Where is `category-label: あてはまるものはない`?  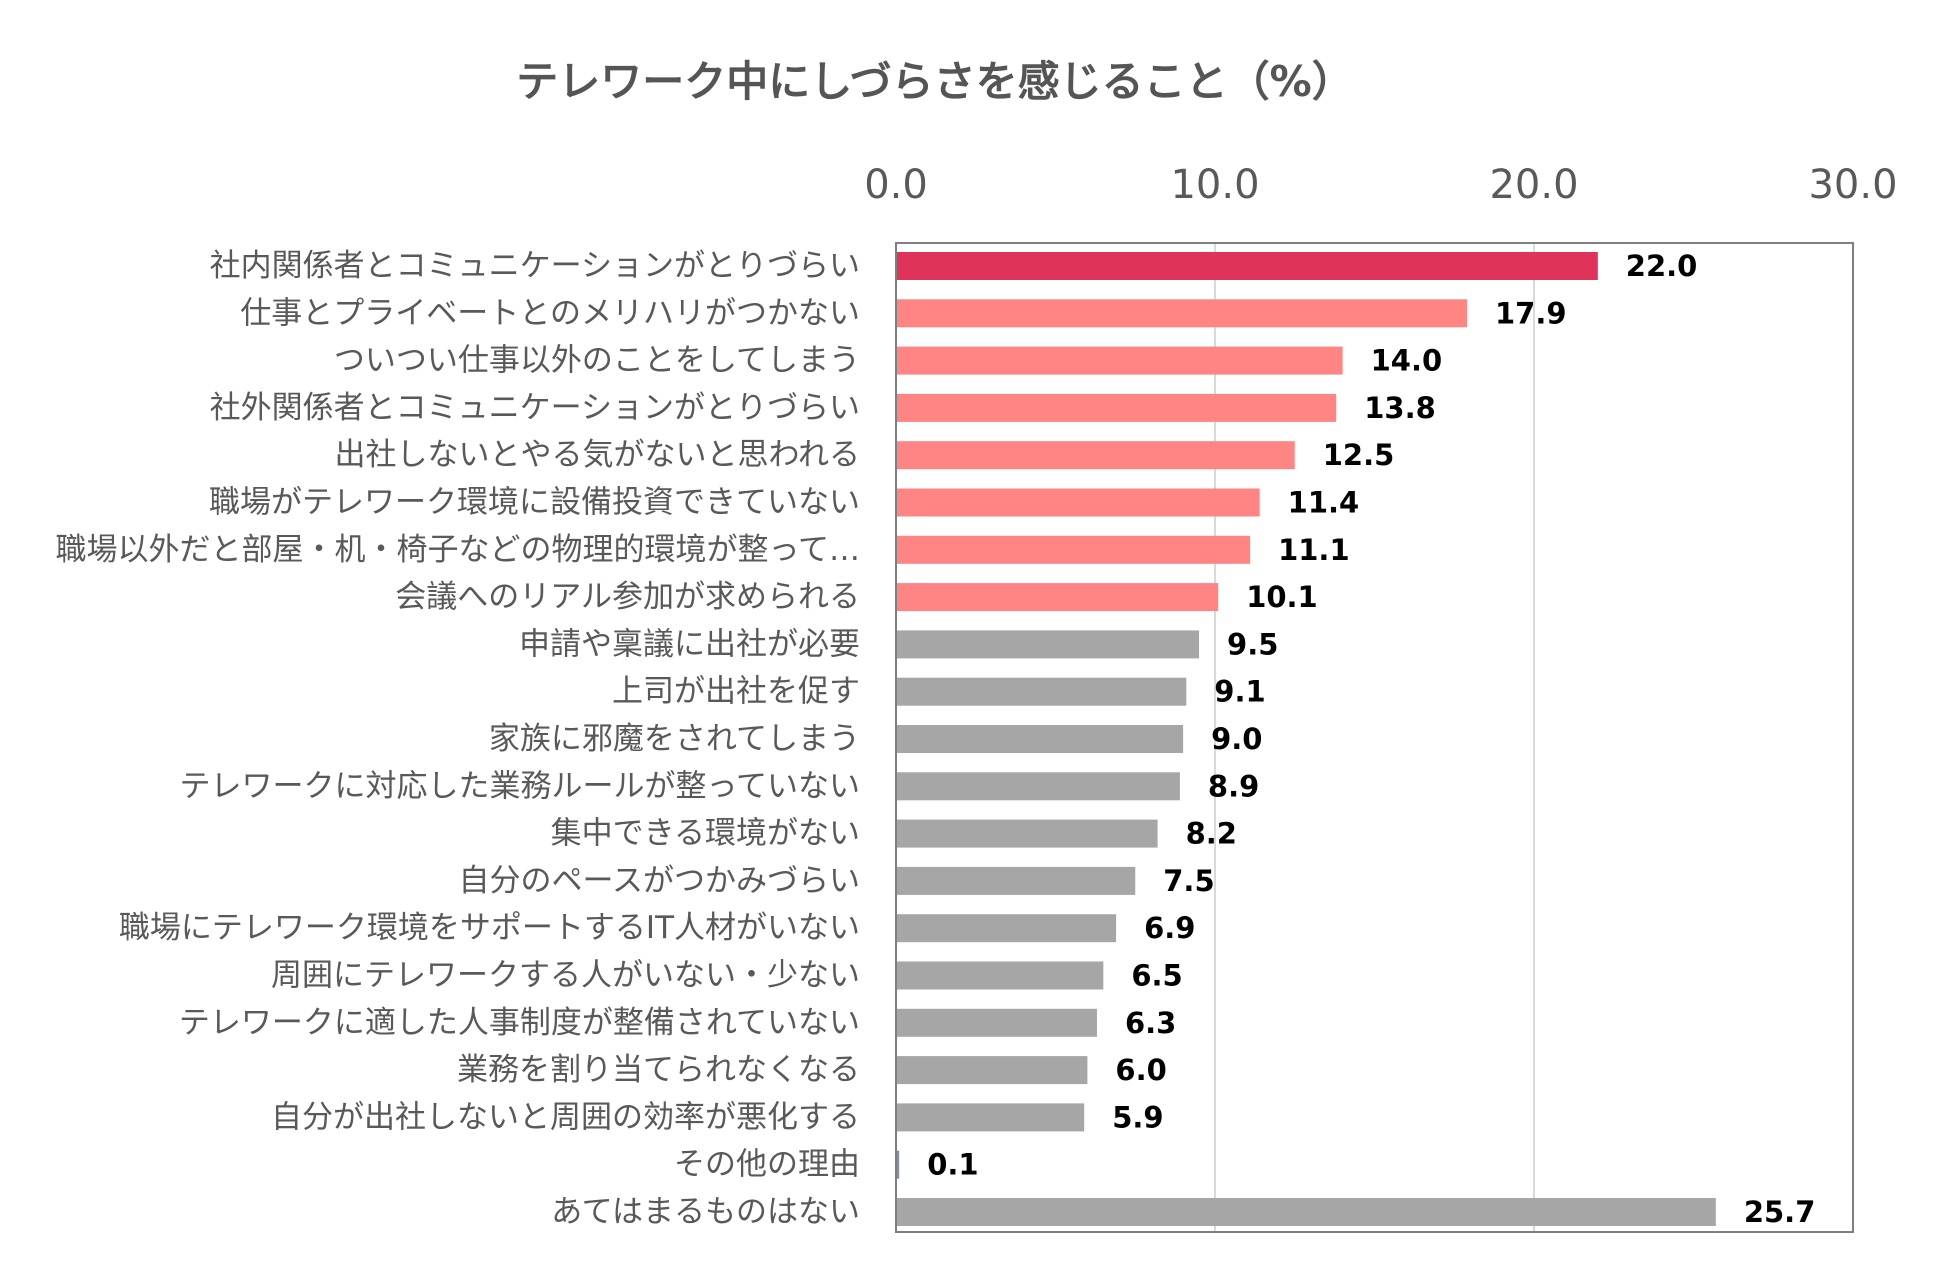
category-label: あてはまるものはない is located at coordinates (705, 1212).